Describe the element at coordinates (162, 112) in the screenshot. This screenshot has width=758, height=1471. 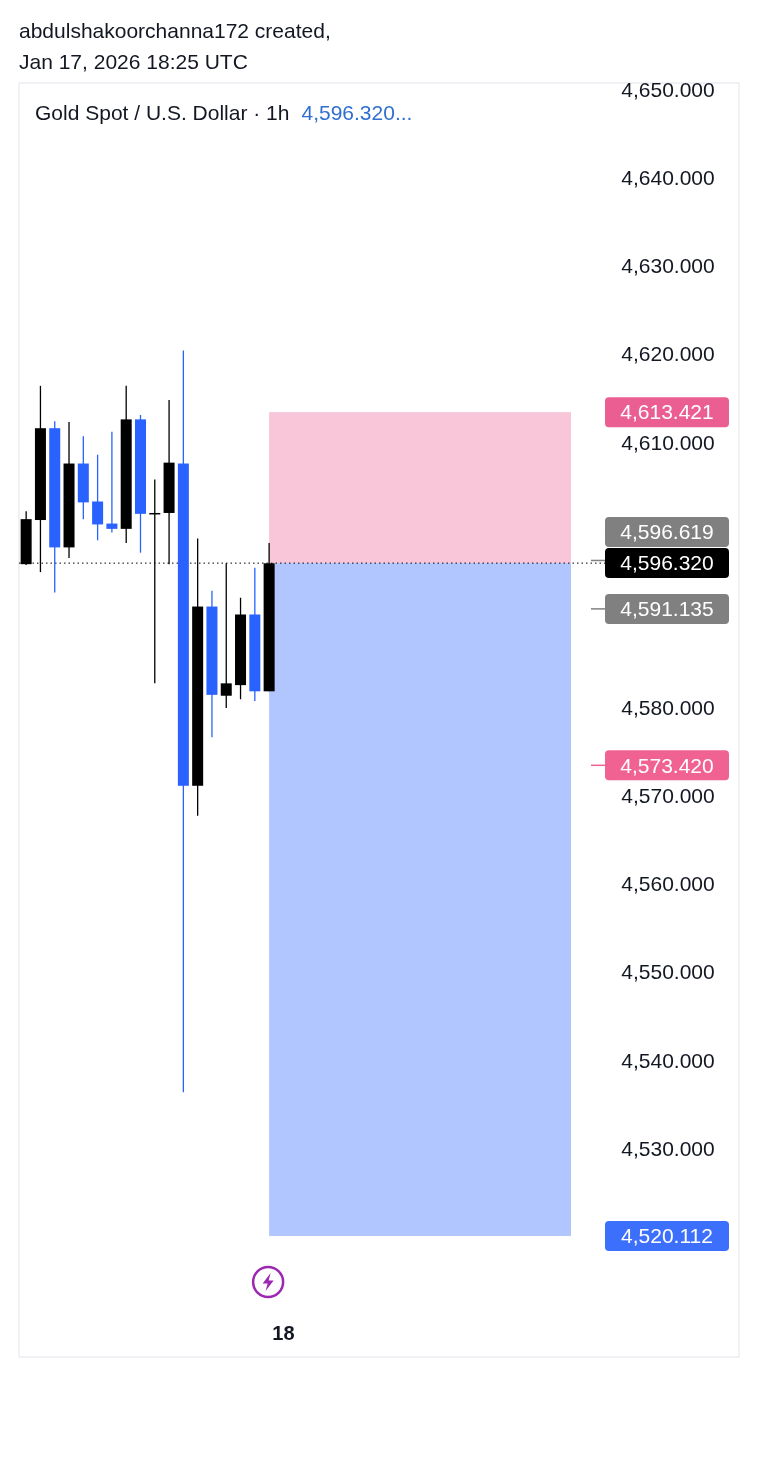
I see `text: Gold Spot / U.S. Dollar · 1h` at that location.